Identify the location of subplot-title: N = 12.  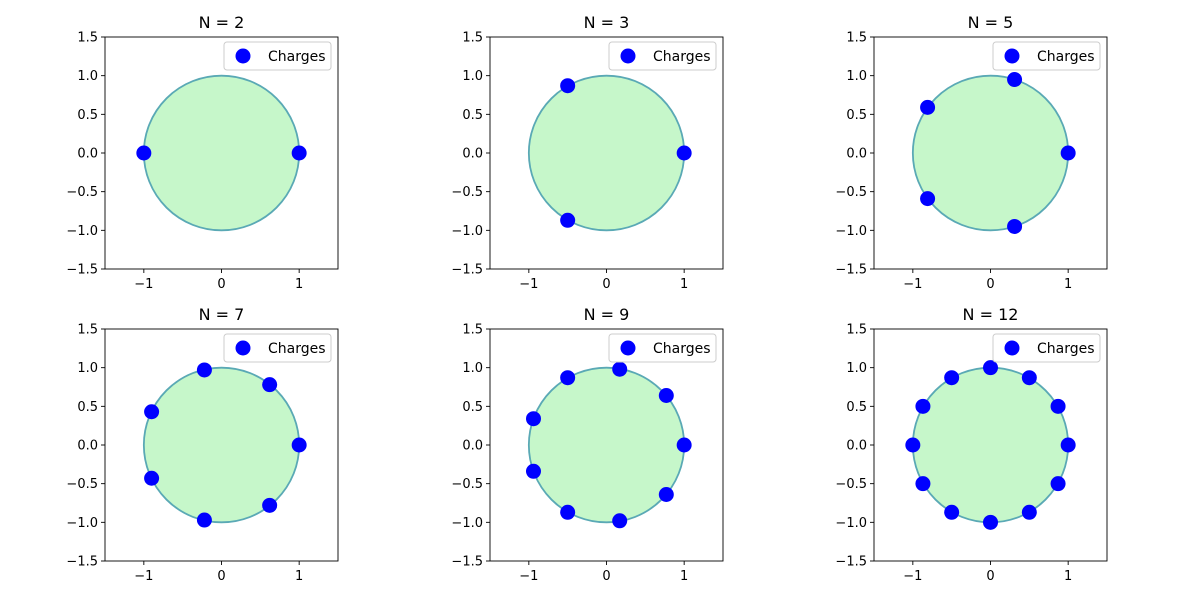
(991, 314).